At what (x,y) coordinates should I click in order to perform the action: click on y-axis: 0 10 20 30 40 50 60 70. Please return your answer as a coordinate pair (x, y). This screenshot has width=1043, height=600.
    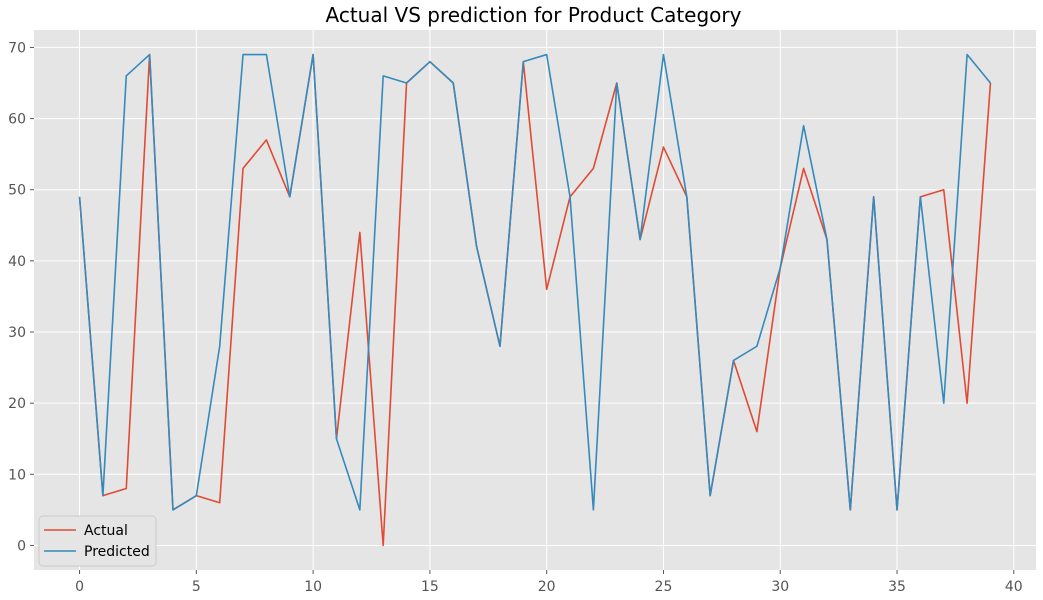
    Looking at the image, I should click on (21, 297).